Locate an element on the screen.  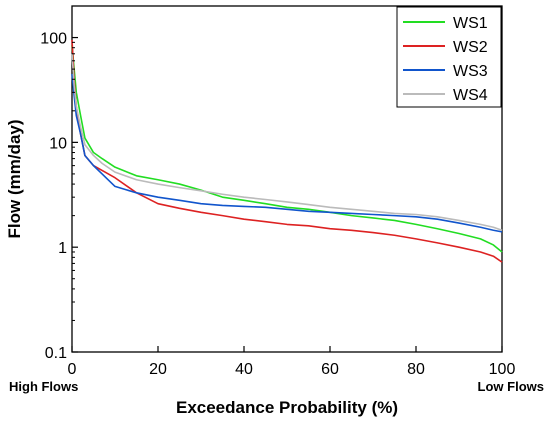
legend-items: WS1 WS2 WS3 WS4 is located at coordinates (445, 59).